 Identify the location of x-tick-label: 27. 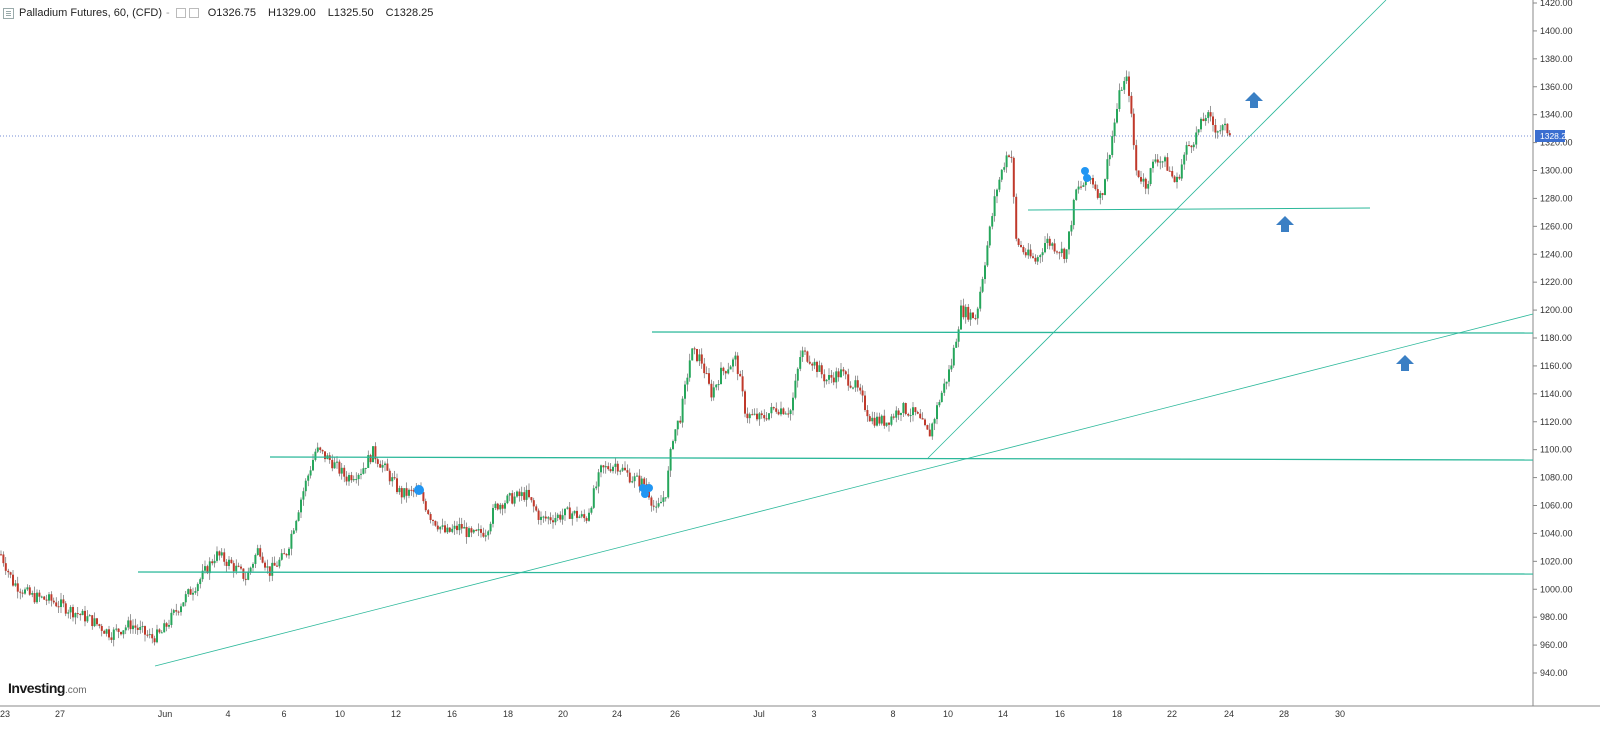
(60, 714).